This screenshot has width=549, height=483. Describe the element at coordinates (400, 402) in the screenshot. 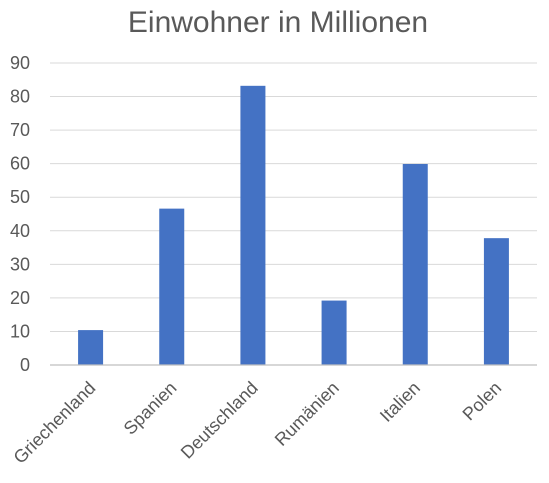

I see `x-tick-label: Italien` at that location.